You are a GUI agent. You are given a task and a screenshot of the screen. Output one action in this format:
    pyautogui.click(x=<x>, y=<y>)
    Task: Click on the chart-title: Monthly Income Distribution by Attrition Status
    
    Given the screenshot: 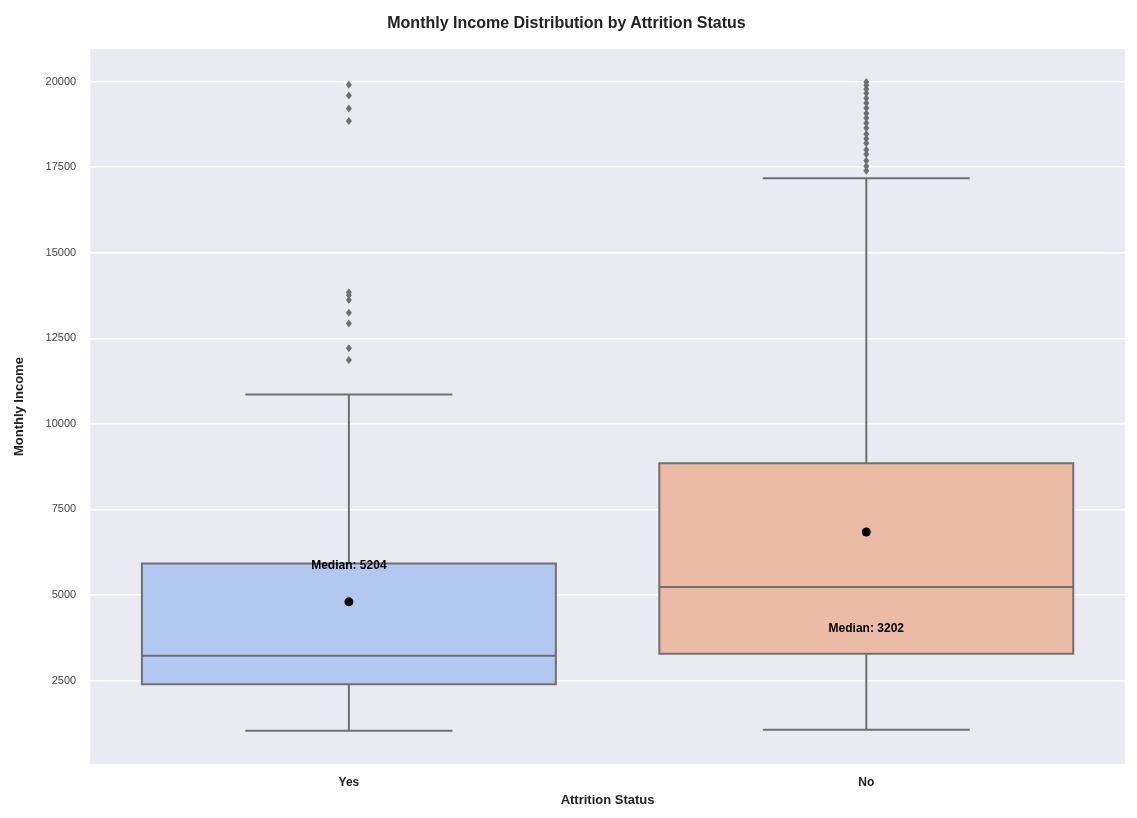 What is the action you would take?
    pyautogui.click(x=566, y=23)
    